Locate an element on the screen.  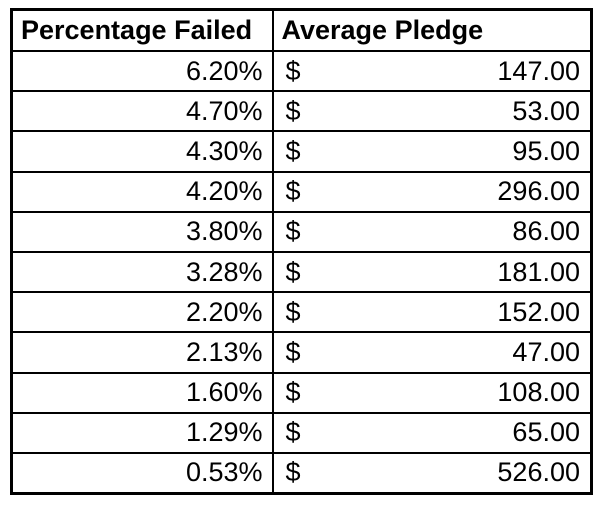
table-row: 3.80% $86.00 is located at coordinates (301, 231).